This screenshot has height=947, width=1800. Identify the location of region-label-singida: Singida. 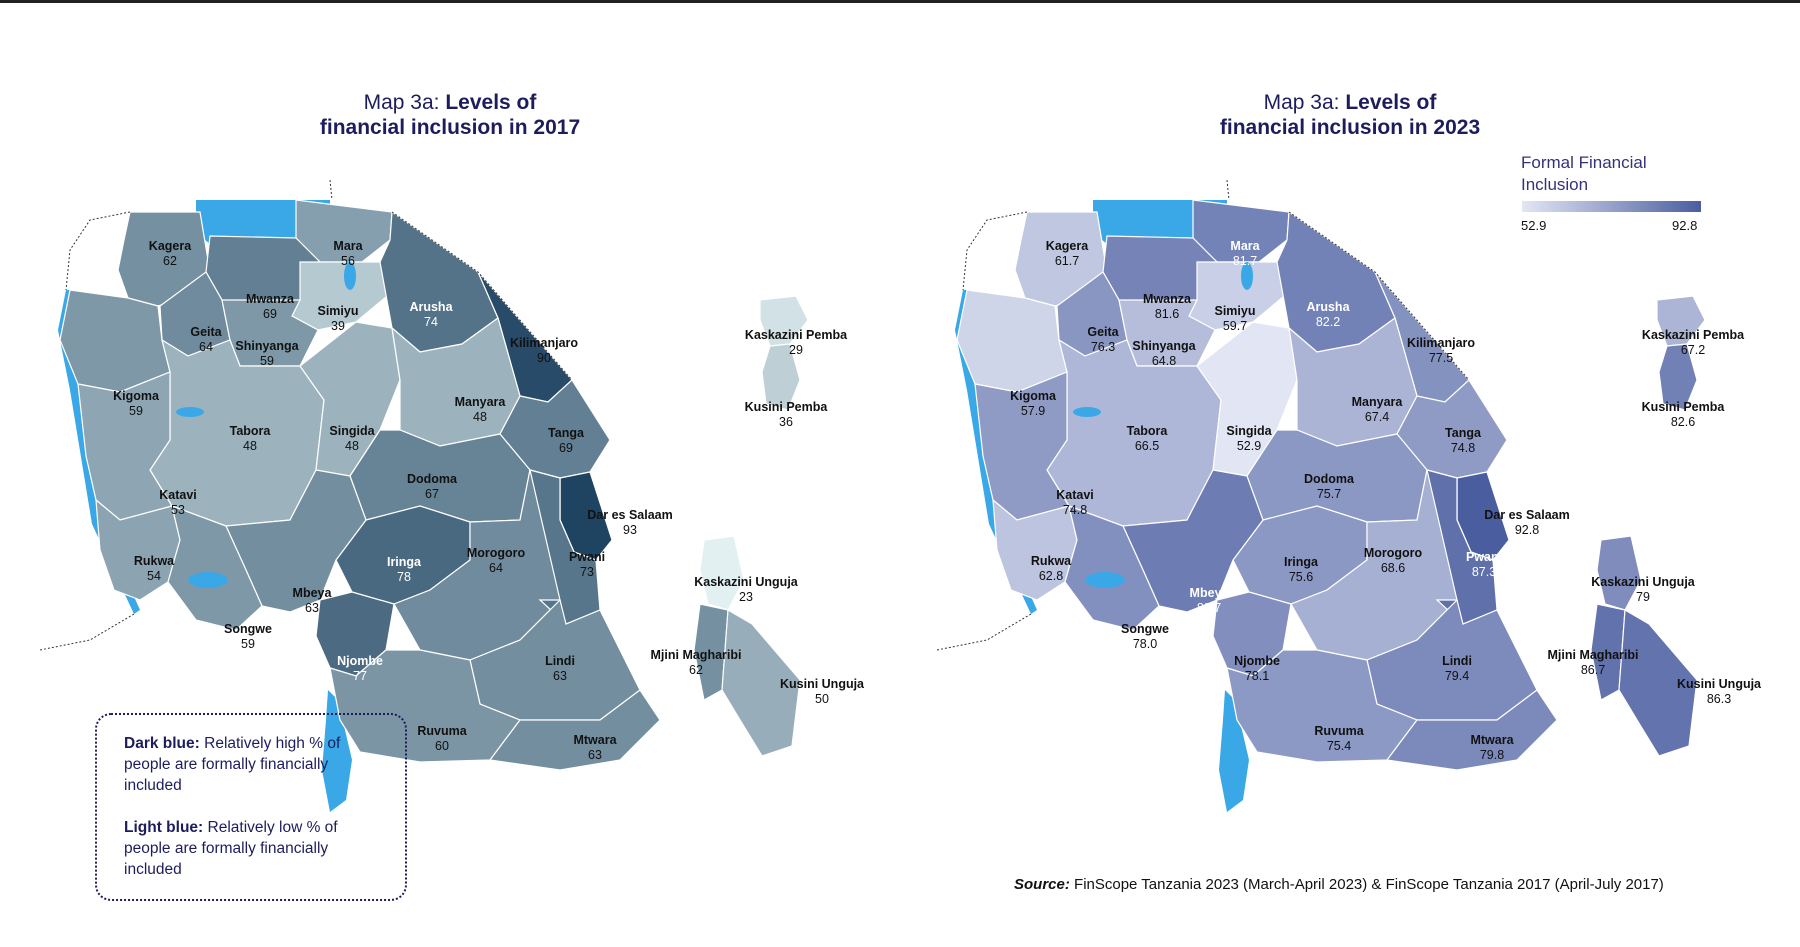
(1249, 431).